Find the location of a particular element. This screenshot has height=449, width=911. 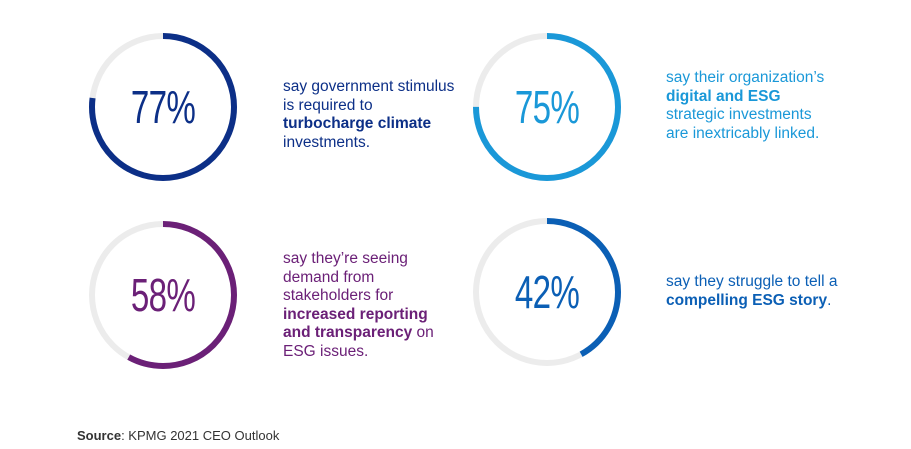

gauge-58: 58% is located at coordinates (163, 295).